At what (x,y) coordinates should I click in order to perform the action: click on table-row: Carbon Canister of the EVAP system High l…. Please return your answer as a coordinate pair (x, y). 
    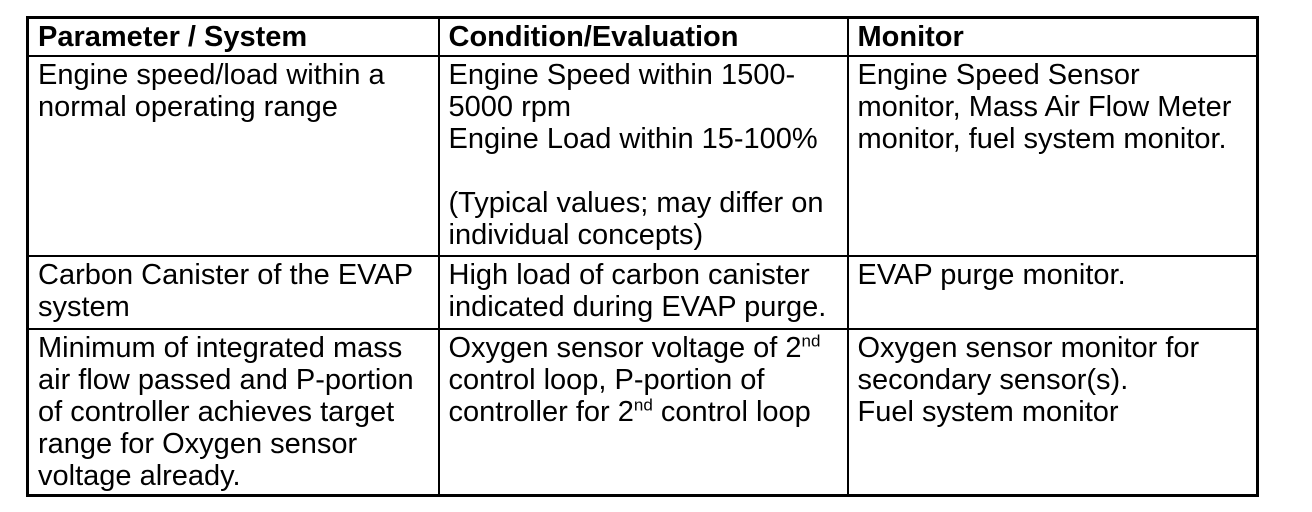
    Looking at the image, I should click on (642, 292).